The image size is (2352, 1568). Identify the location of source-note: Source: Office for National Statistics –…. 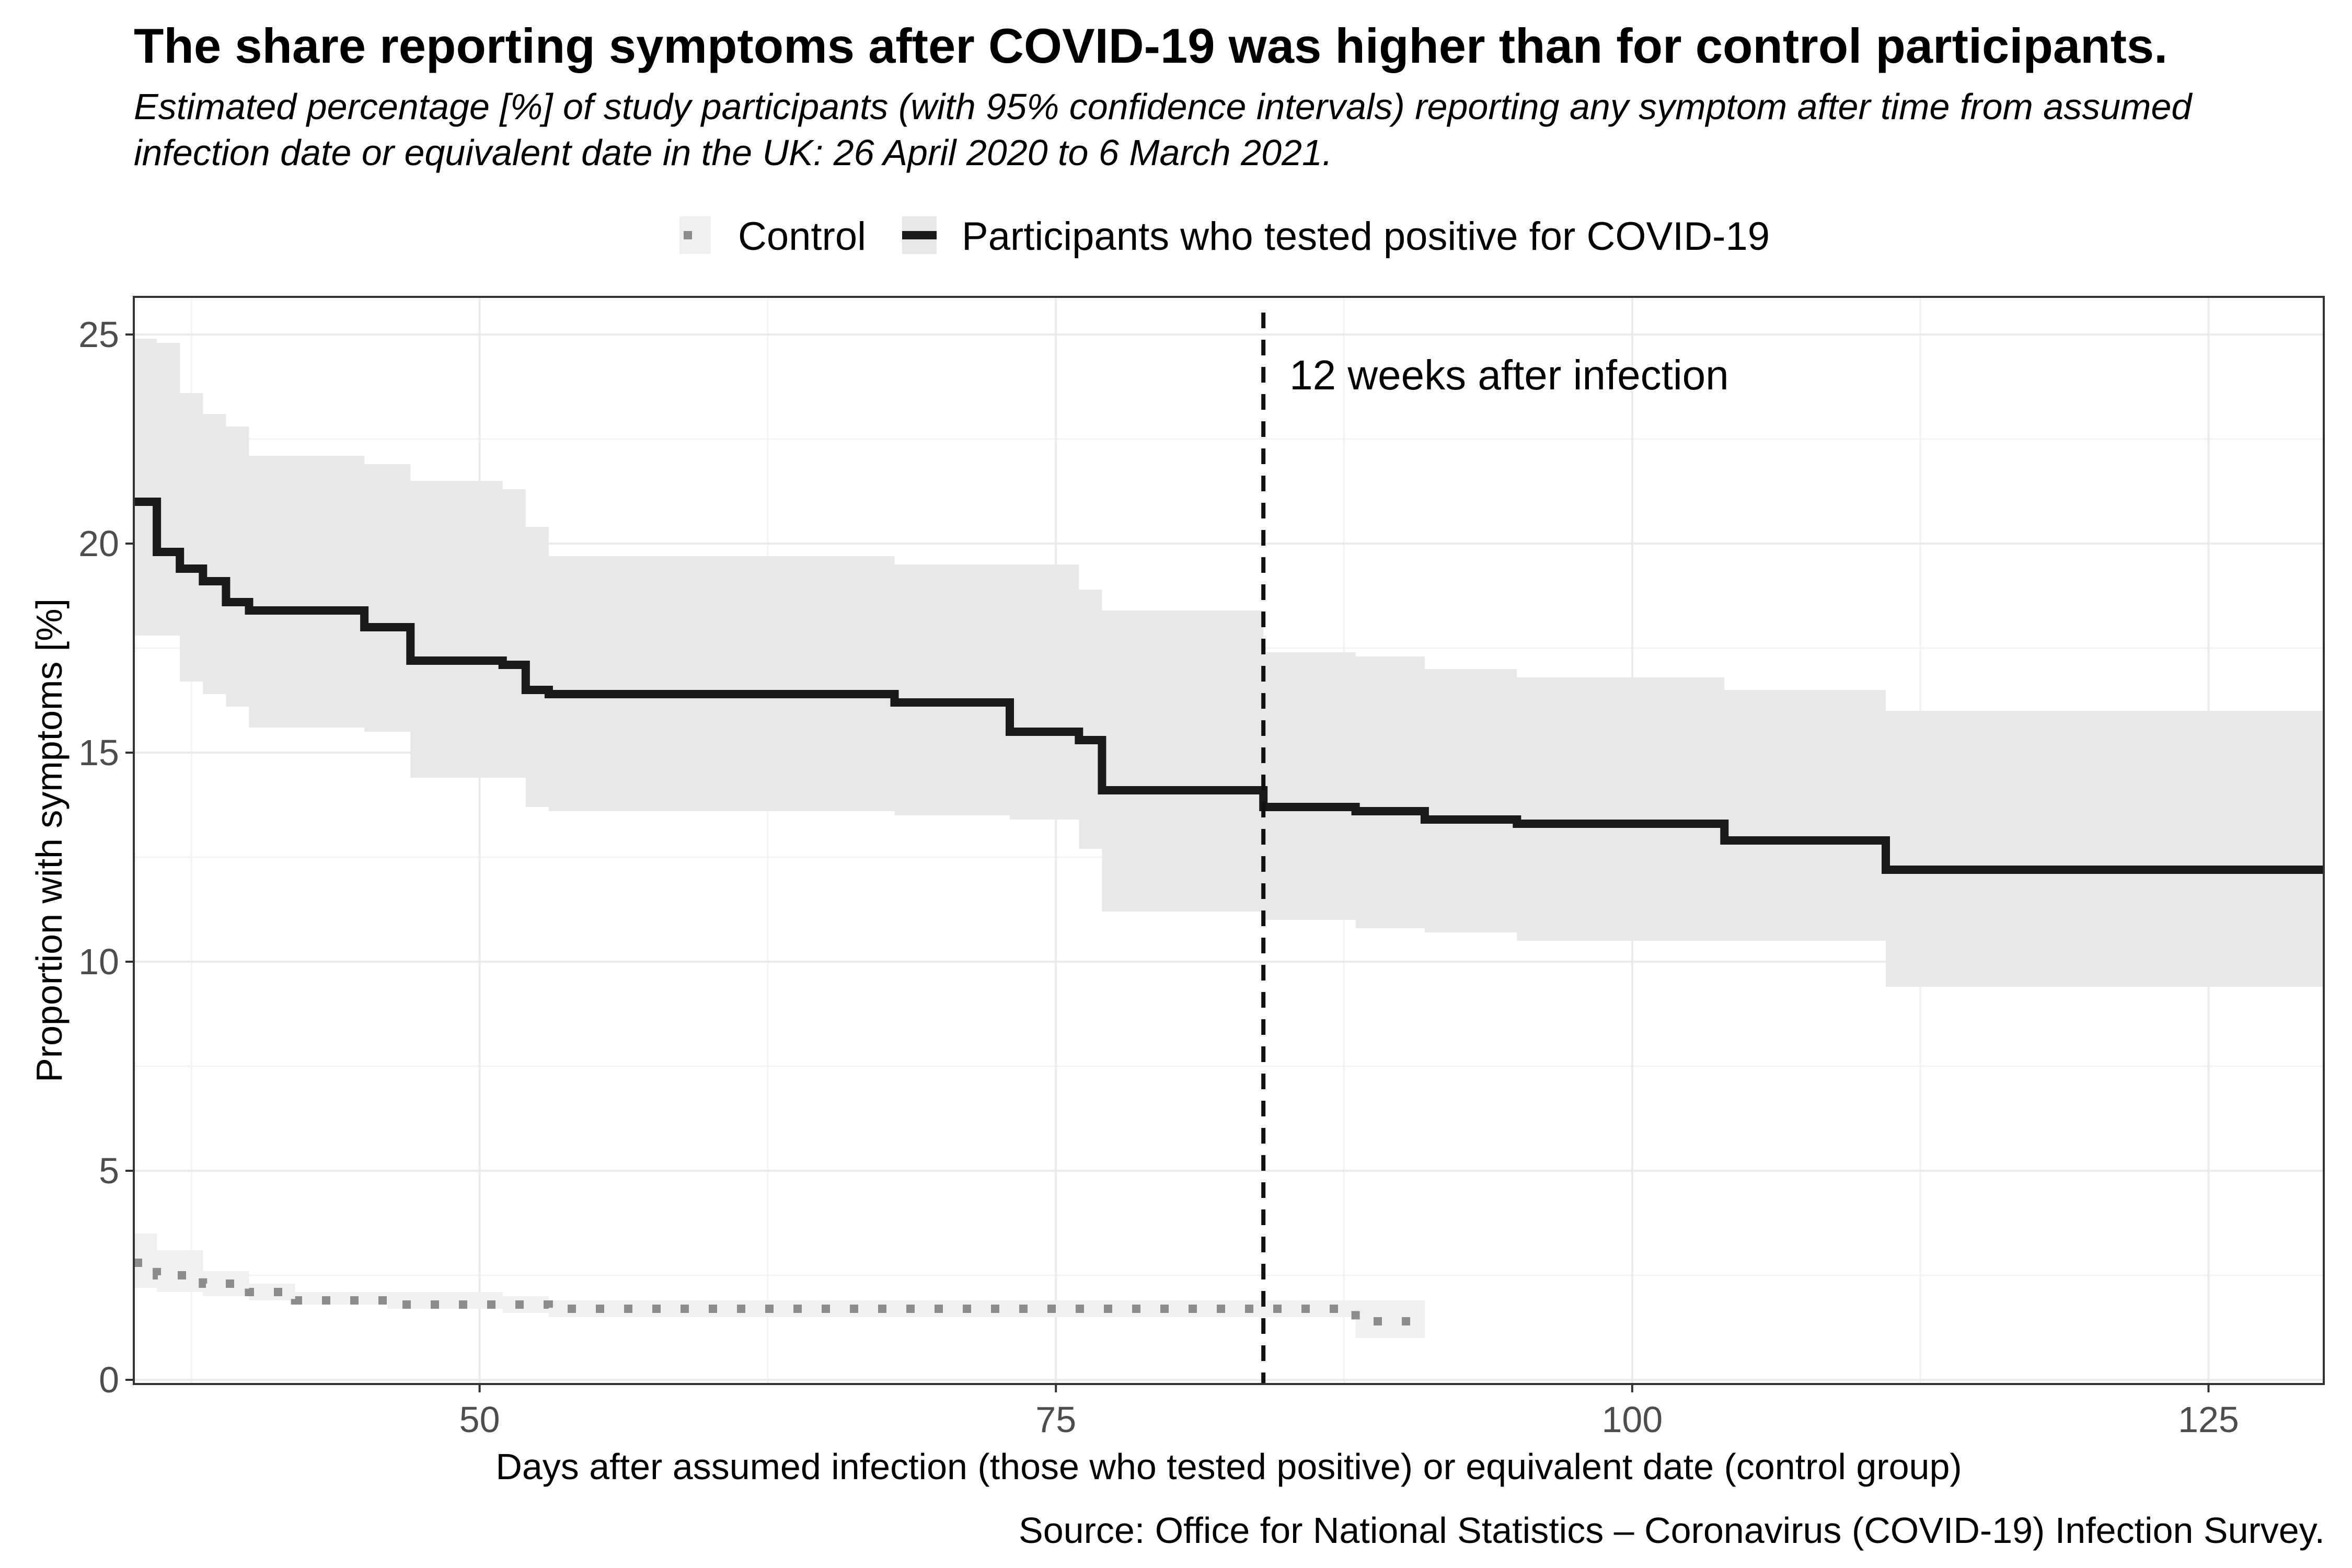
(1672, 1530).